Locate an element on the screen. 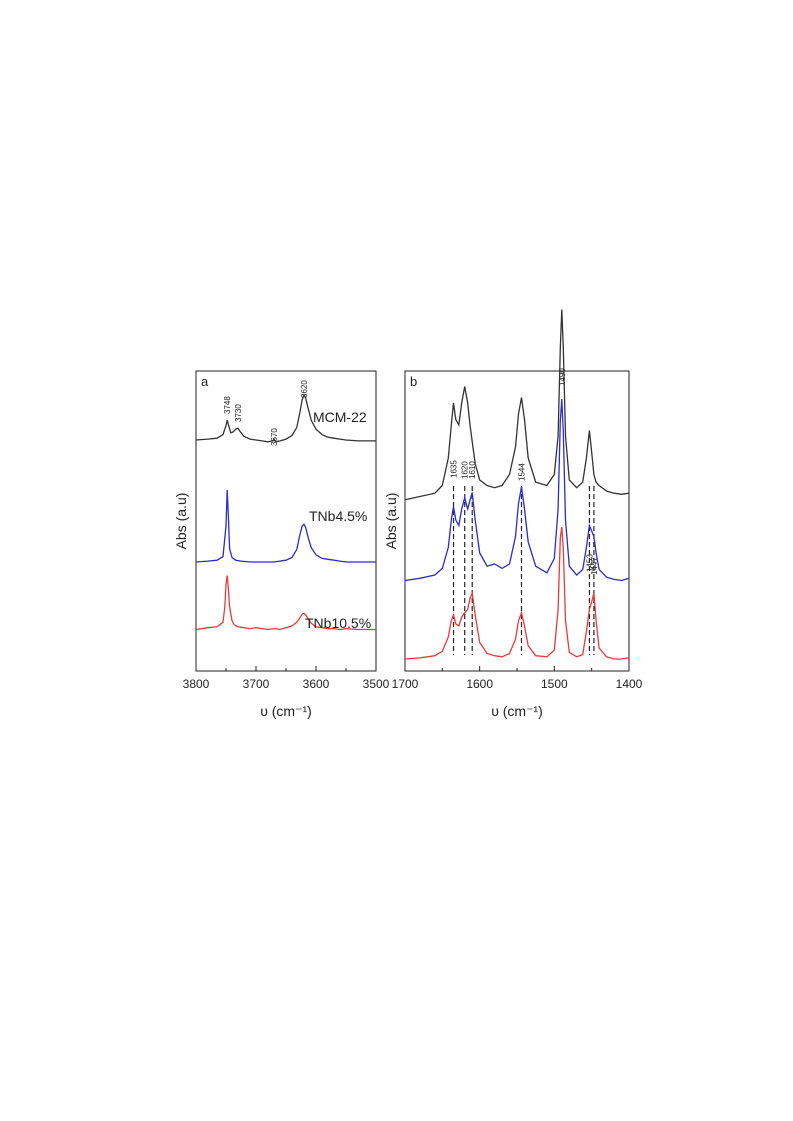 This screenshot has height=1121, width=793. peak-label-a-3620: 3620 is located at coordinates (304, 389).